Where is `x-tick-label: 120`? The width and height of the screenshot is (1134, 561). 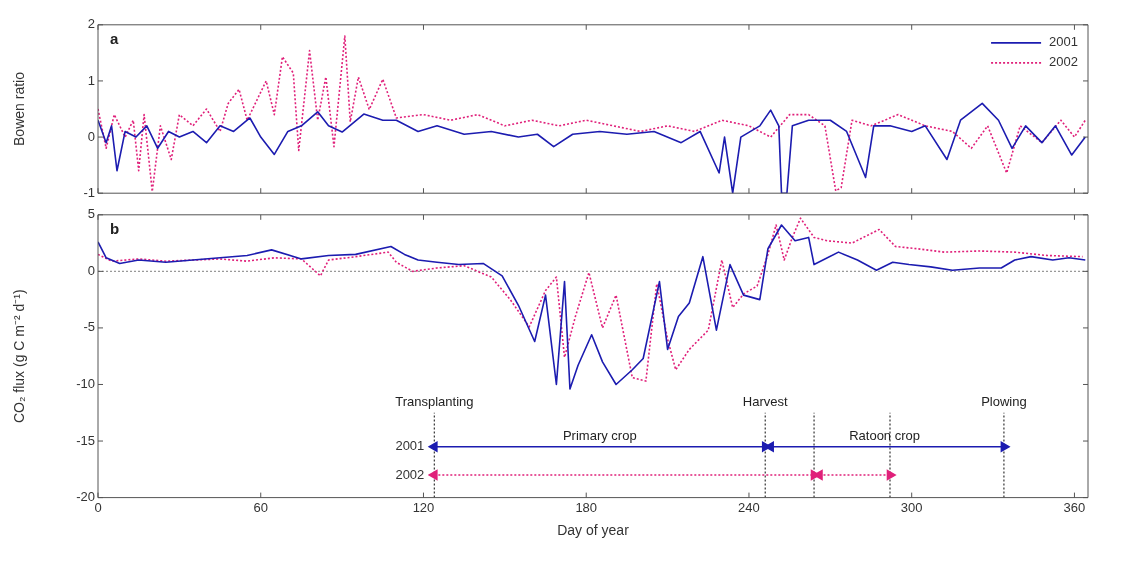
x-tick-label: 120 is located at coordinates (423, 507).